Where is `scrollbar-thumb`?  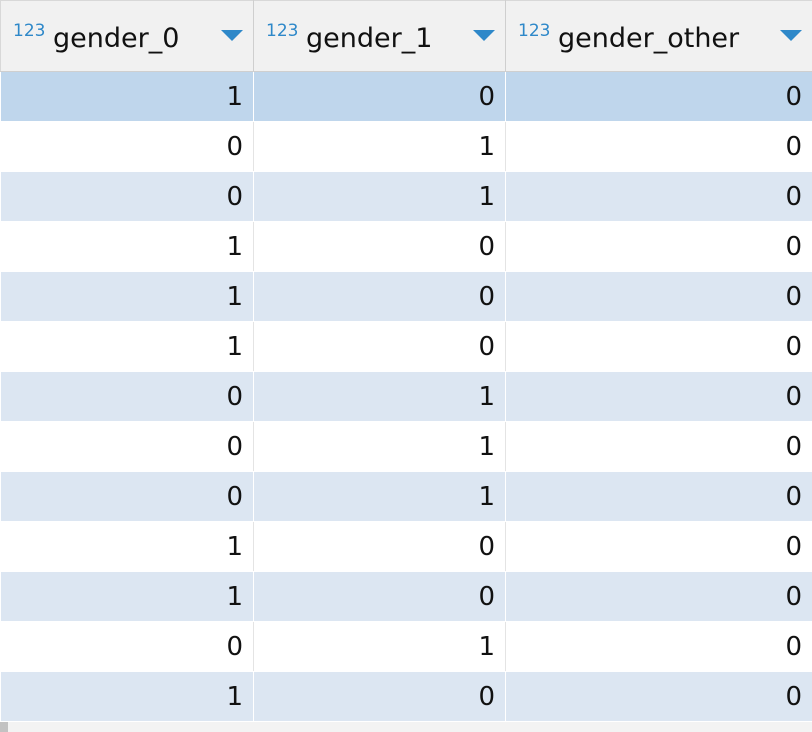
scrollbar-thumb is located at coordinates (4, 727).